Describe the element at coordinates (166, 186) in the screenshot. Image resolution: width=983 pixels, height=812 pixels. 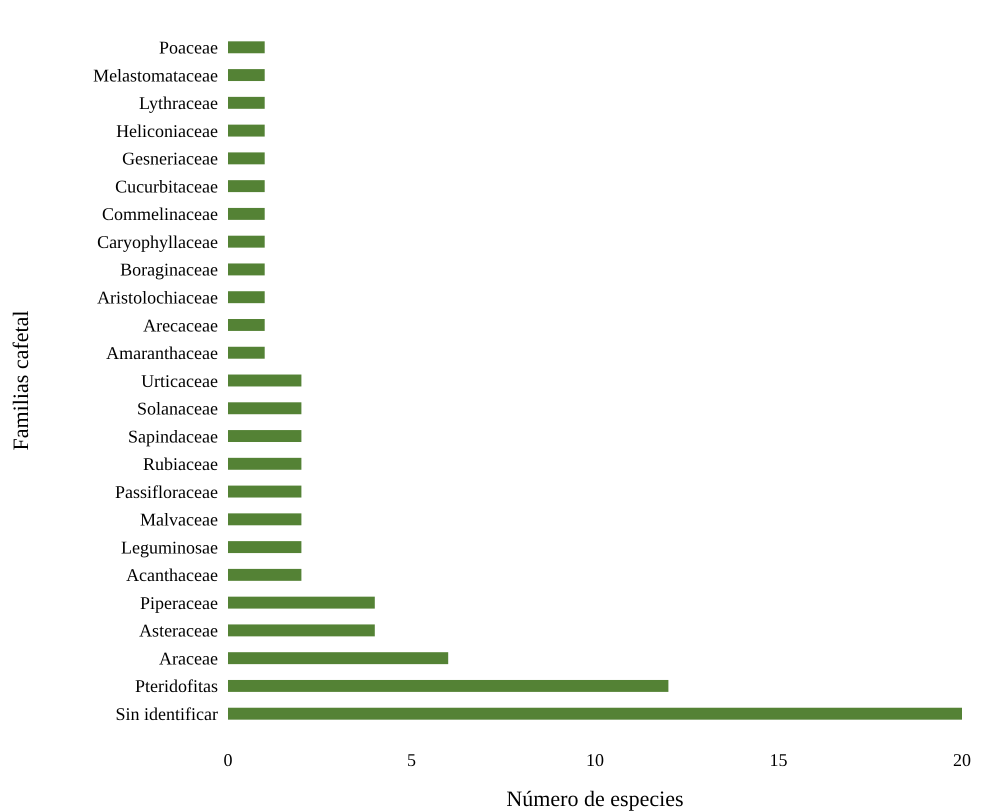
I see `y-tick-label: Cucurbitaceae` at that location.